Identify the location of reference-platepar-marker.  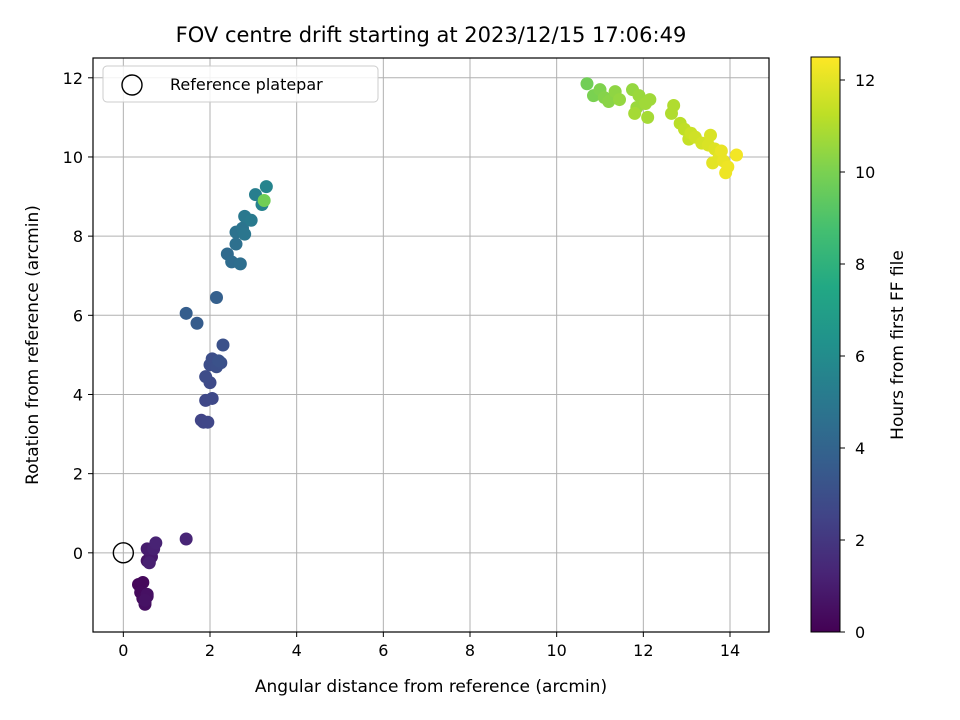
(123, 553).